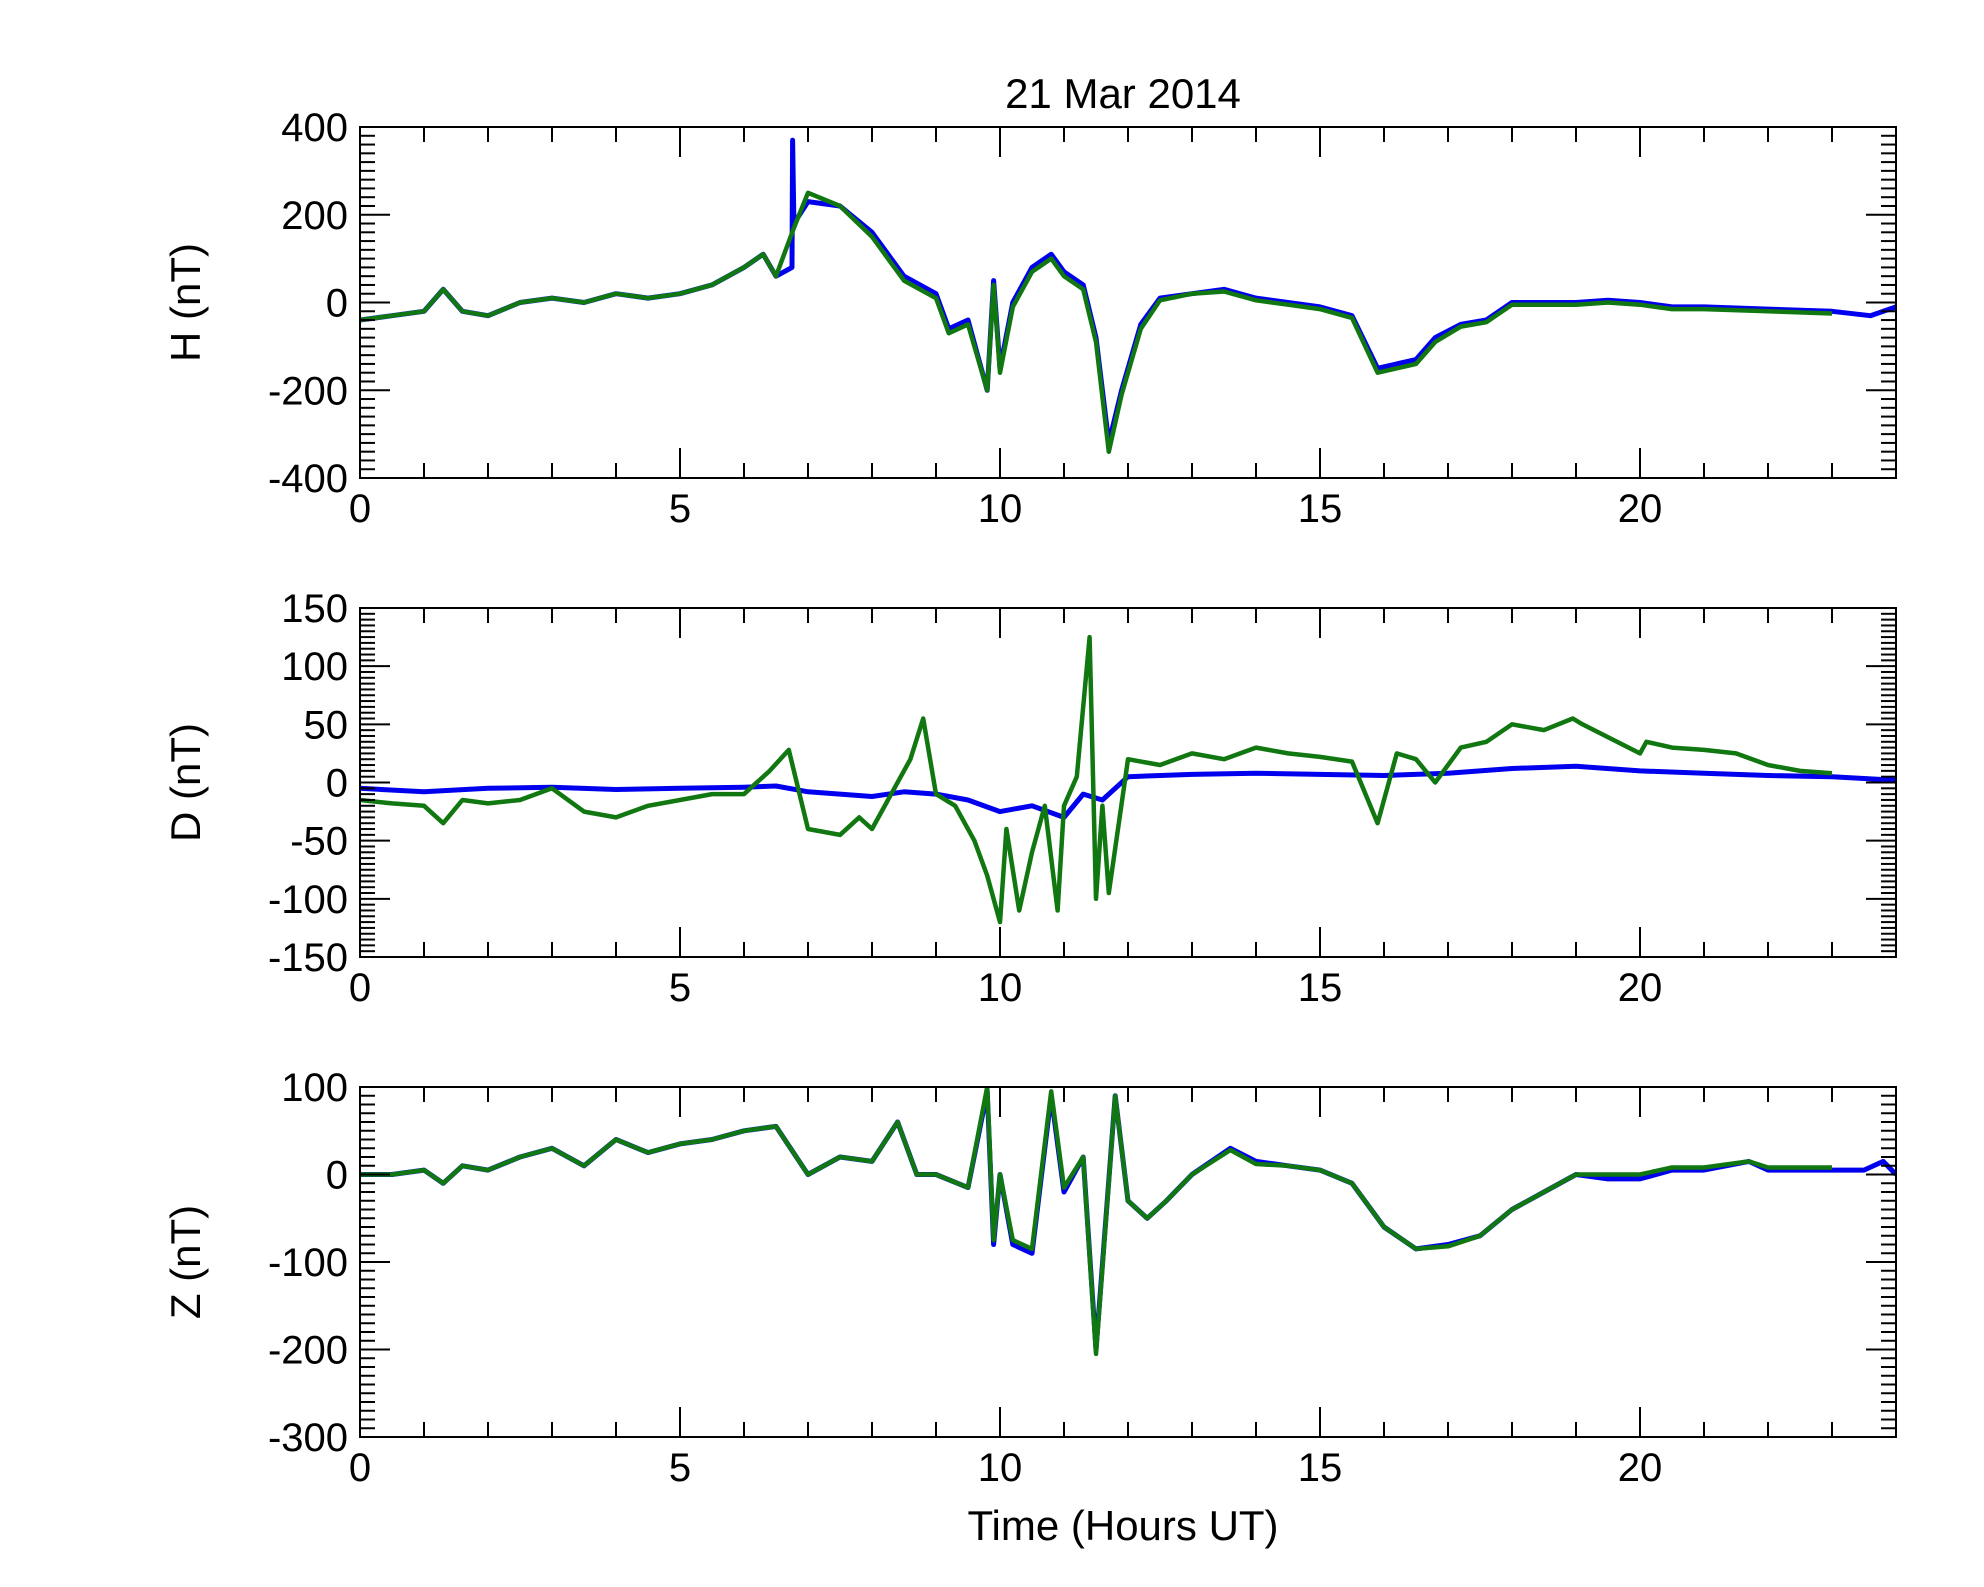  What do you see at coordinates (308, 479) in the screenshot?
I see `y-tick-label: -400` at bounding box center [308, 479].